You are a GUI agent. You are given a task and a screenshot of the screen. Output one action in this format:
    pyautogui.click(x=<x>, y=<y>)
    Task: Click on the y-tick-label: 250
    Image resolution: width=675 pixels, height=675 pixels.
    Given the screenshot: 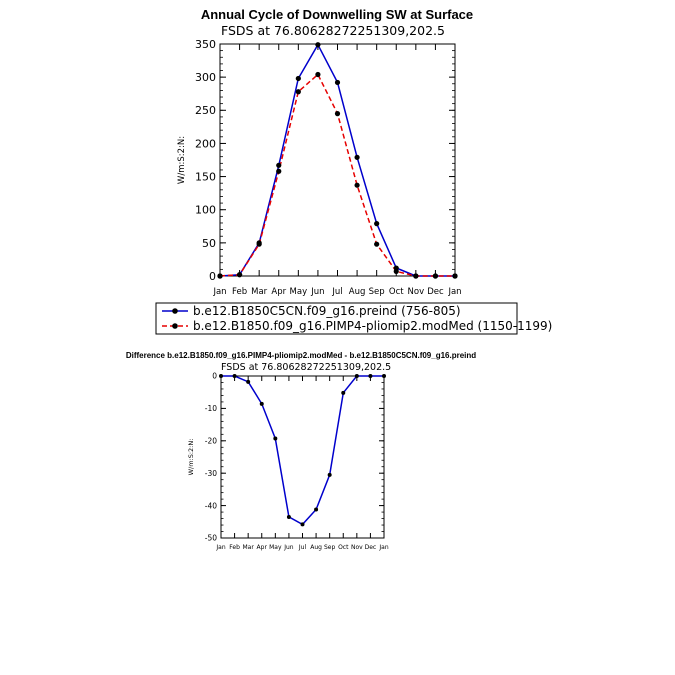 What is the action you would take?
    pyautogui.click(x=205, y=110)
    